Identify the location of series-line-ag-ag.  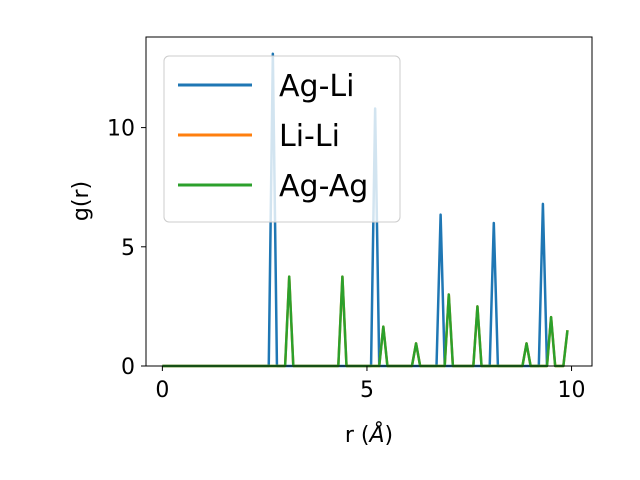
(365, 321).